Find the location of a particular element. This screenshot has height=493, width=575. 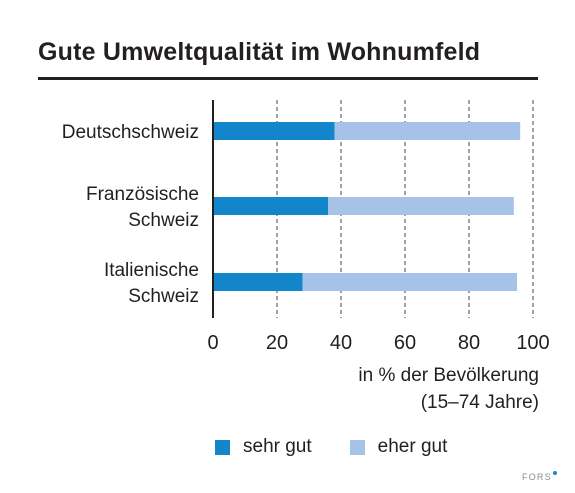

x-tick-label-60: 60 is located at coordinates (405, 343).